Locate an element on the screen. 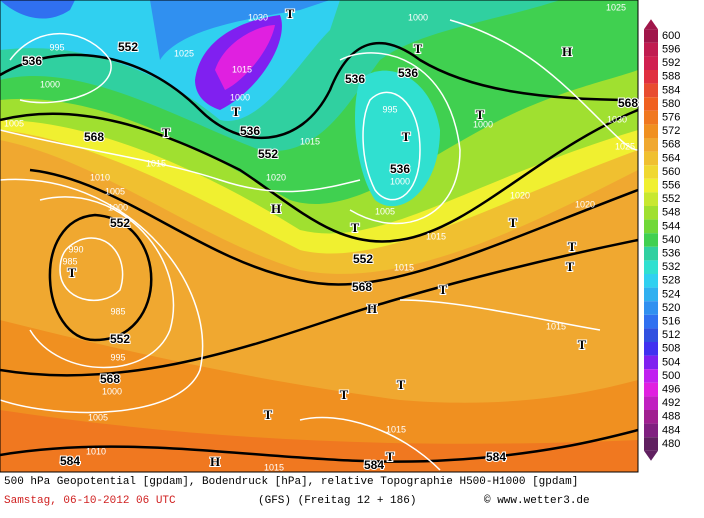 Image resolution: width=704 pixels, height=518 pixels. legend-label: 596 is located at coordinates (671, 50).